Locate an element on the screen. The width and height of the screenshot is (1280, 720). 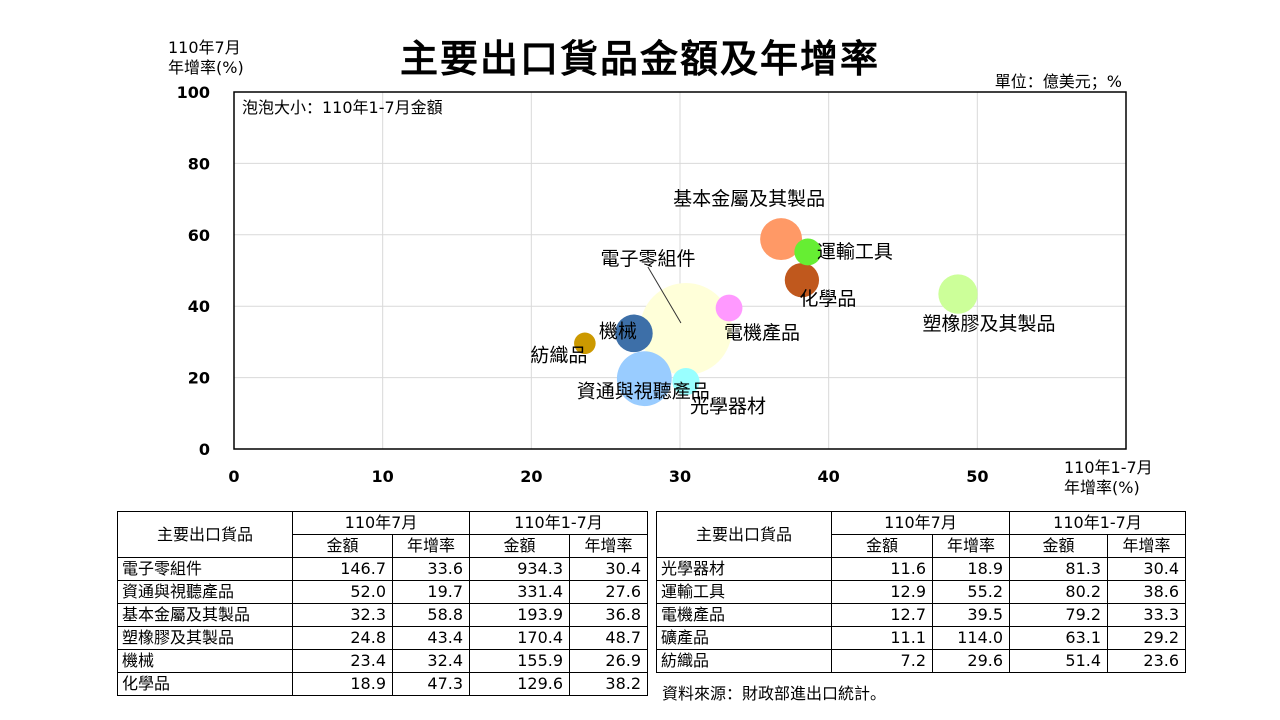
cell-value: 7.2 is located at coordinates (882, 661).